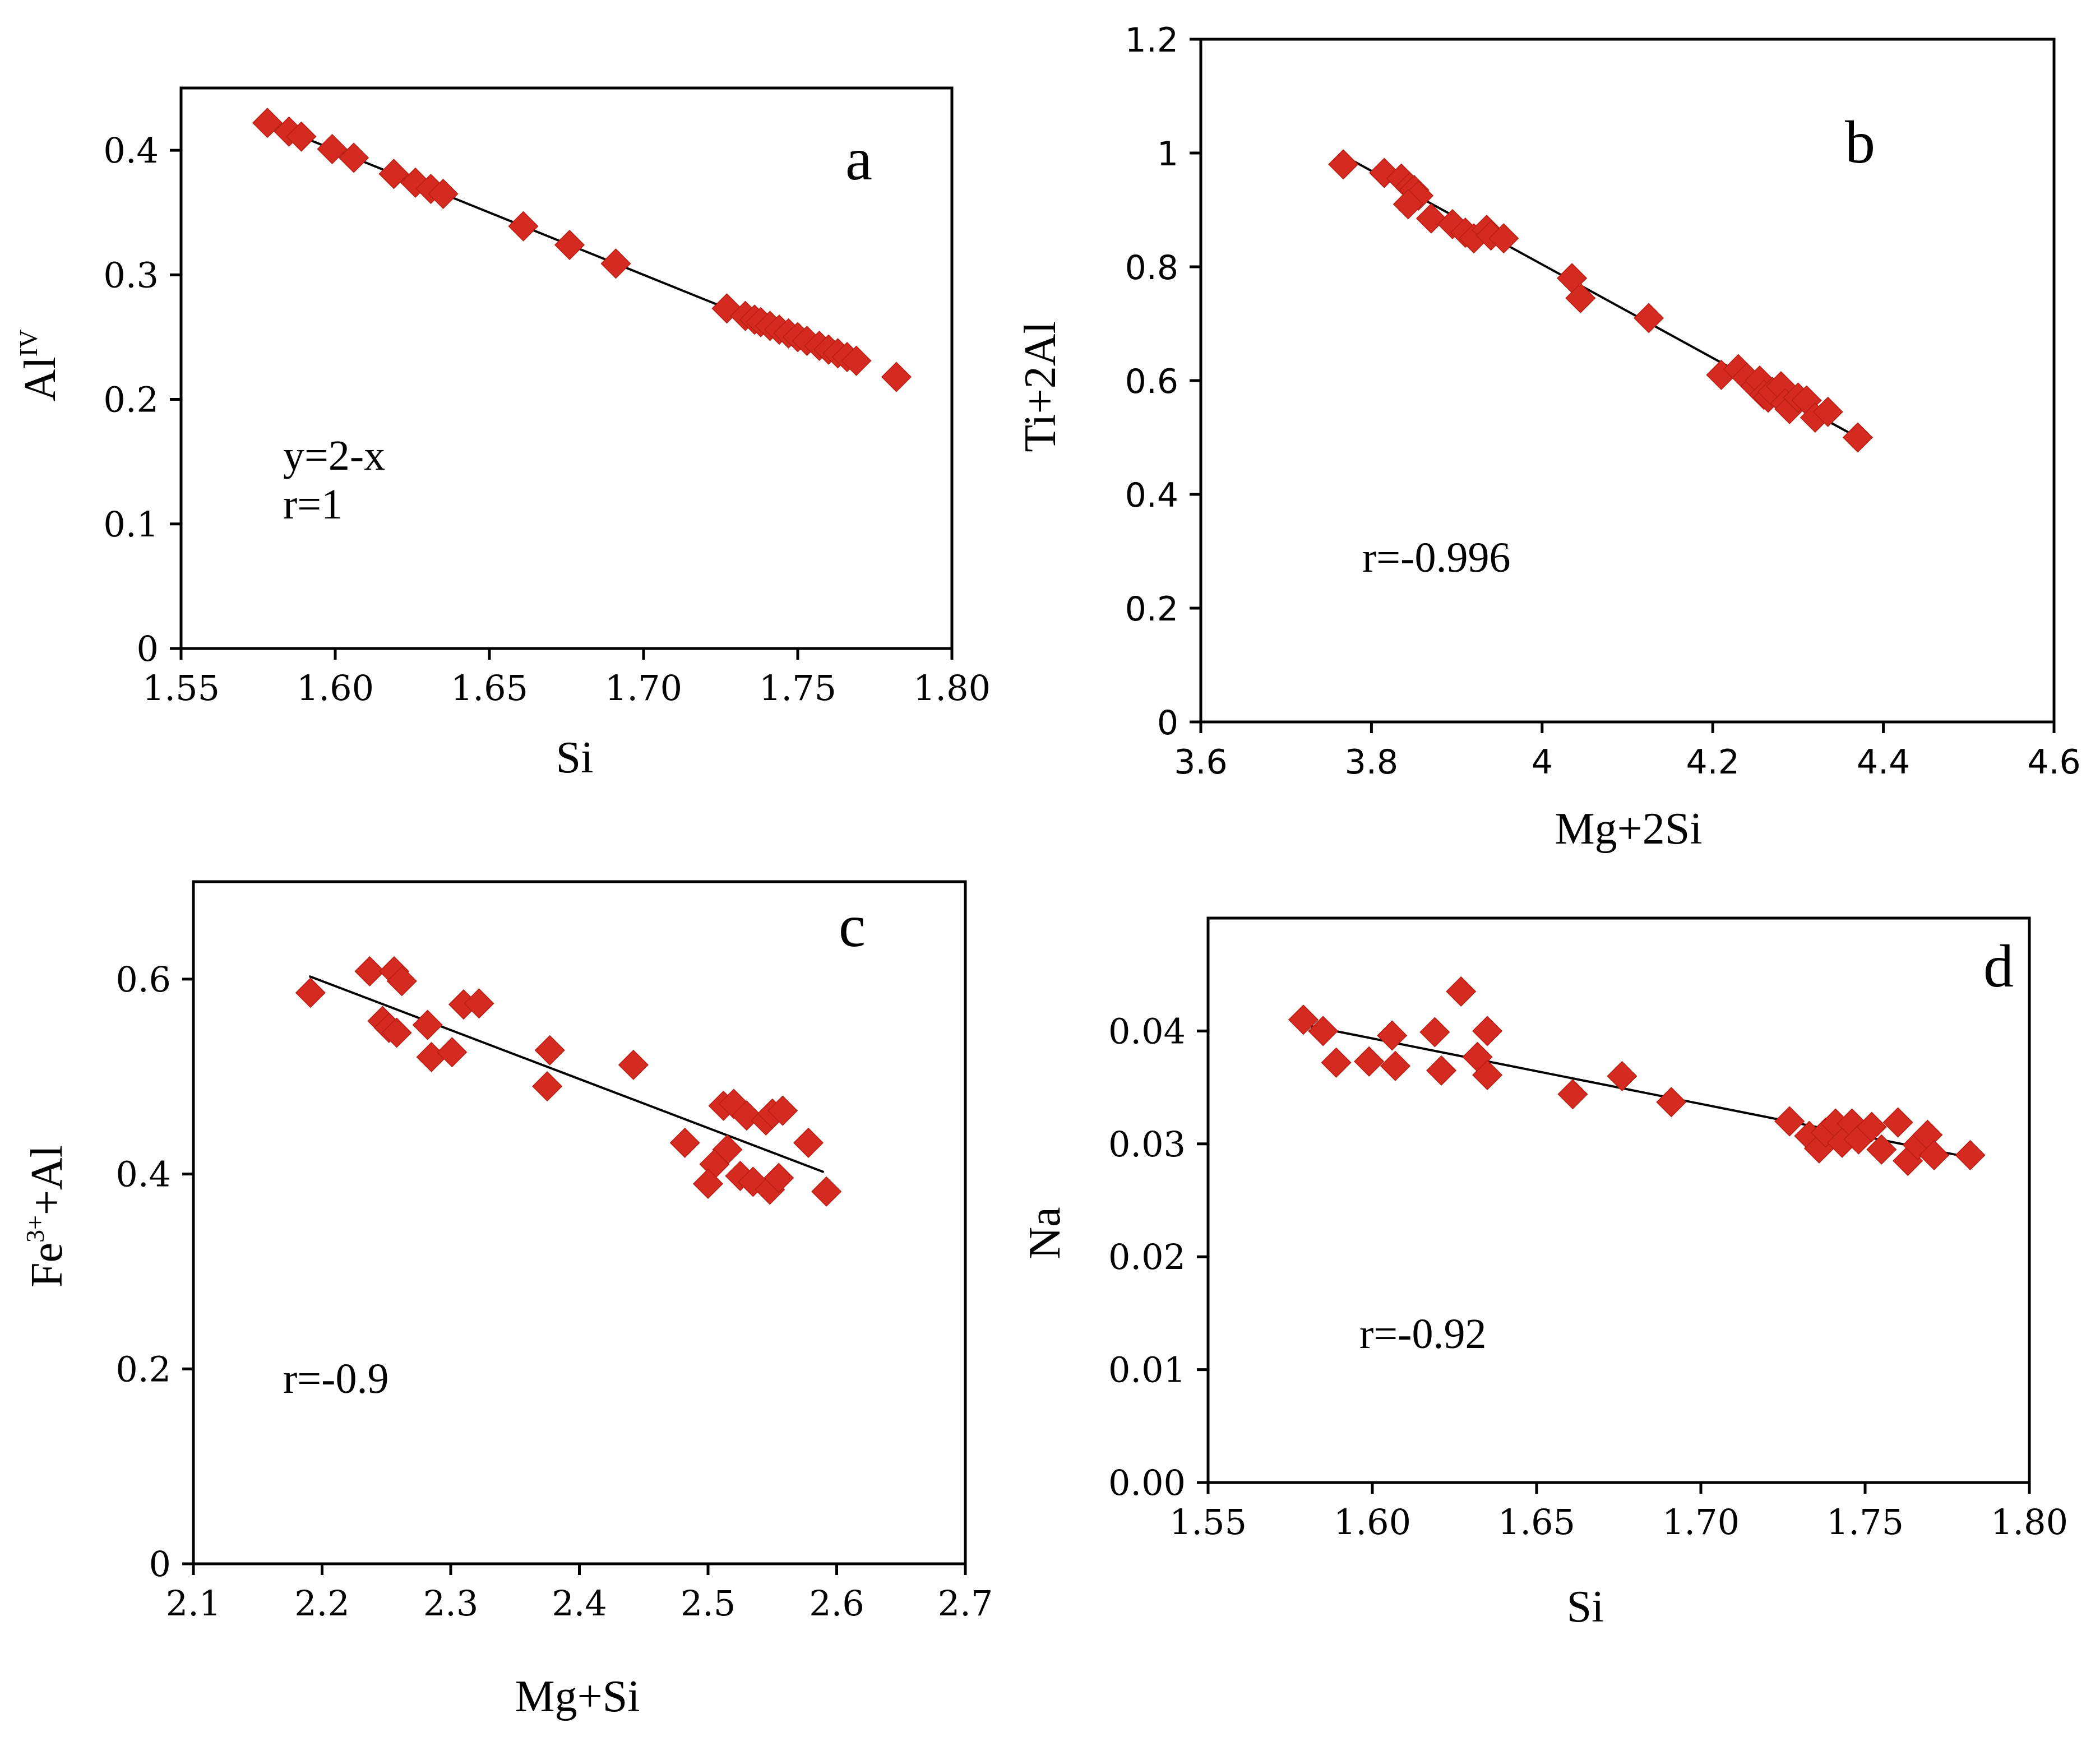 The height and width of the screenshot is (1737, 2100). I want to click on yticks-c: 0 0.2 0.4 0.6, so click(154, 1272).